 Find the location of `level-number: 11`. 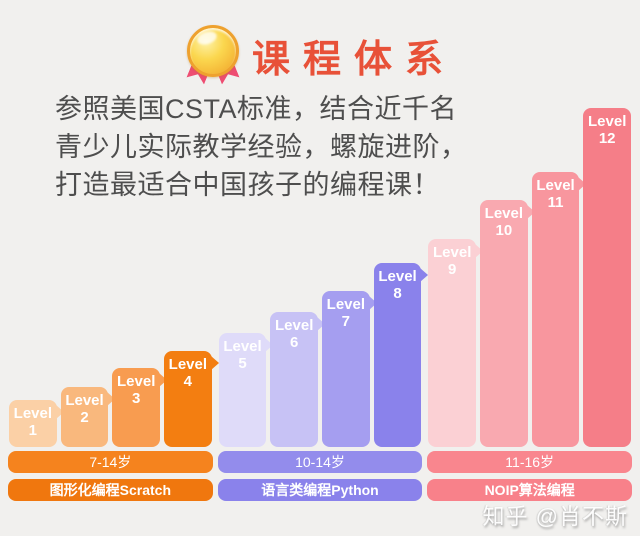

level-number: 11 is located at coordinates (555, 202).